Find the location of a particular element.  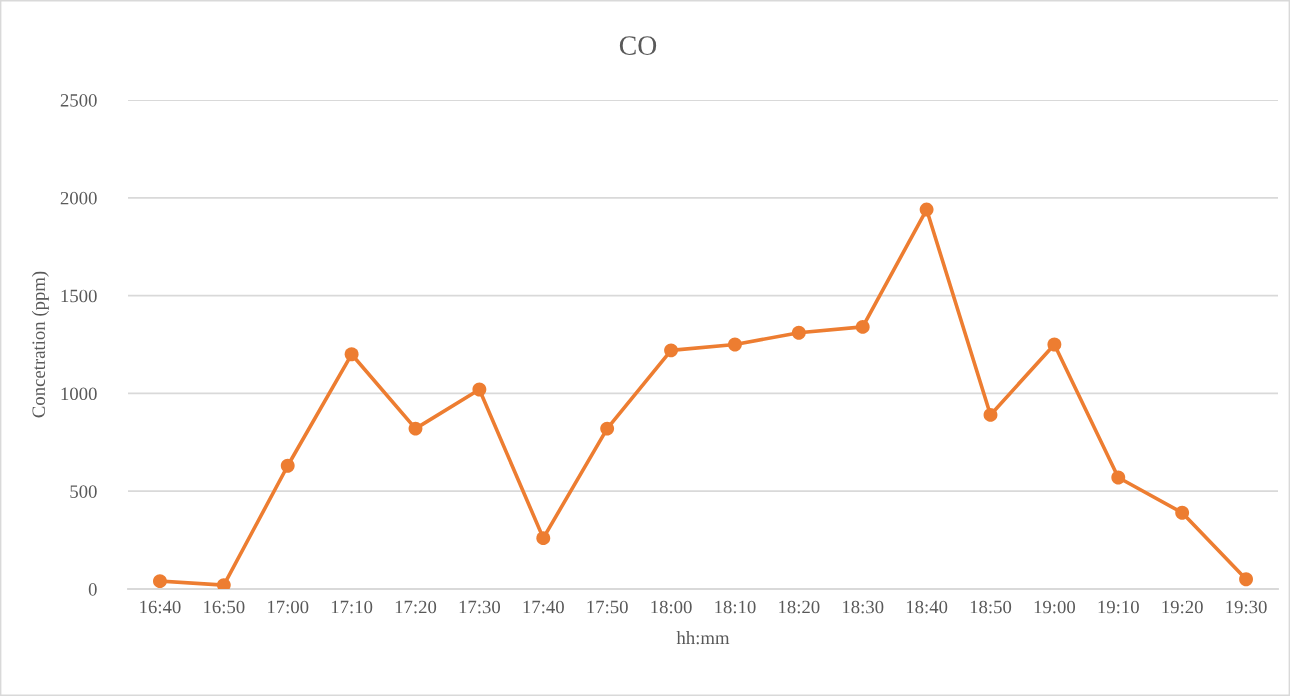

y-axis-title: Concetration (ppm) is located at coordinates (40, 344).